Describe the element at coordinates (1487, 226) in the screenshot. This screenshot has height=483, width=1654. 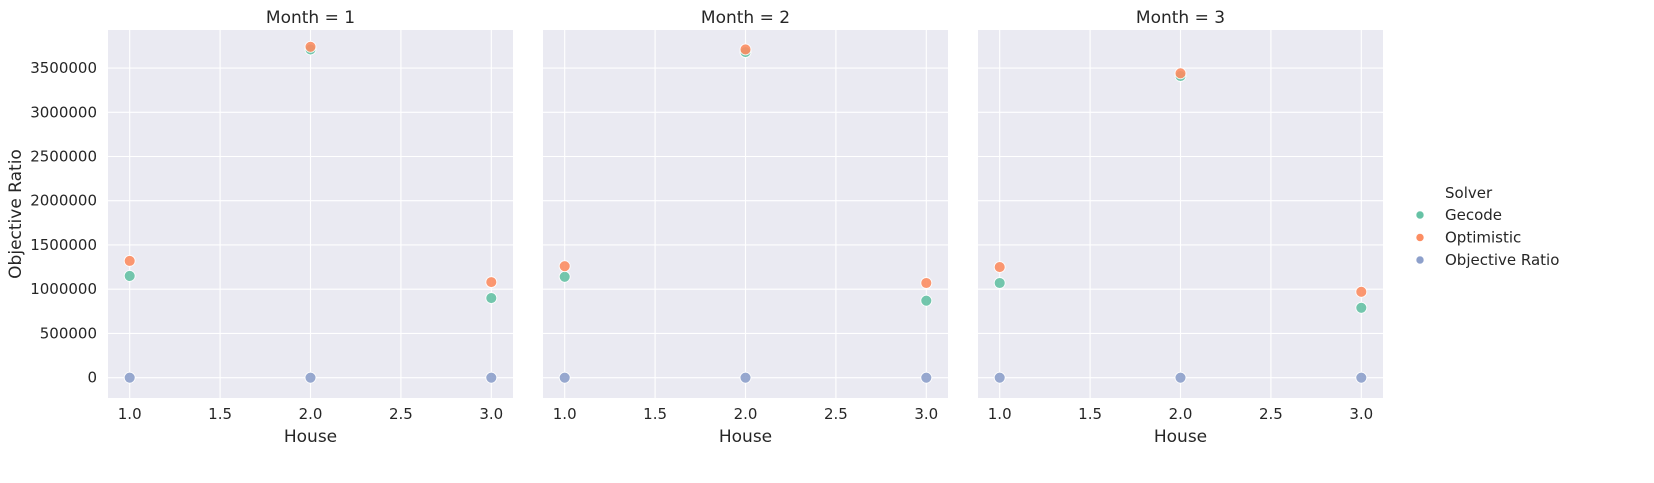
I see `legend: Solver Gecode Optimistic Objective Ratio` at that location.